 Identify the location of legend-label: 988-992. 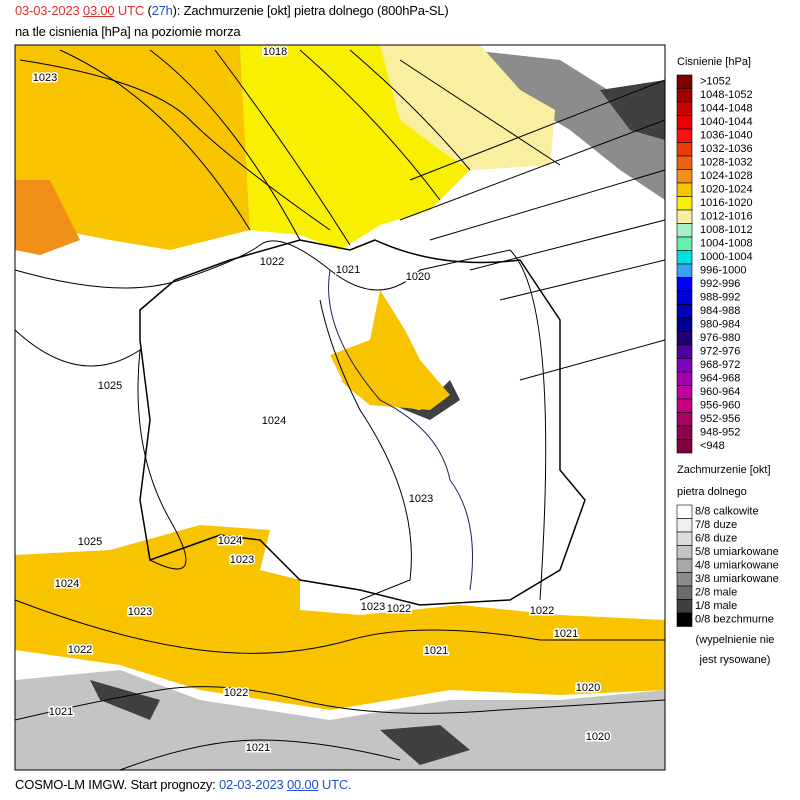
(720, 298).